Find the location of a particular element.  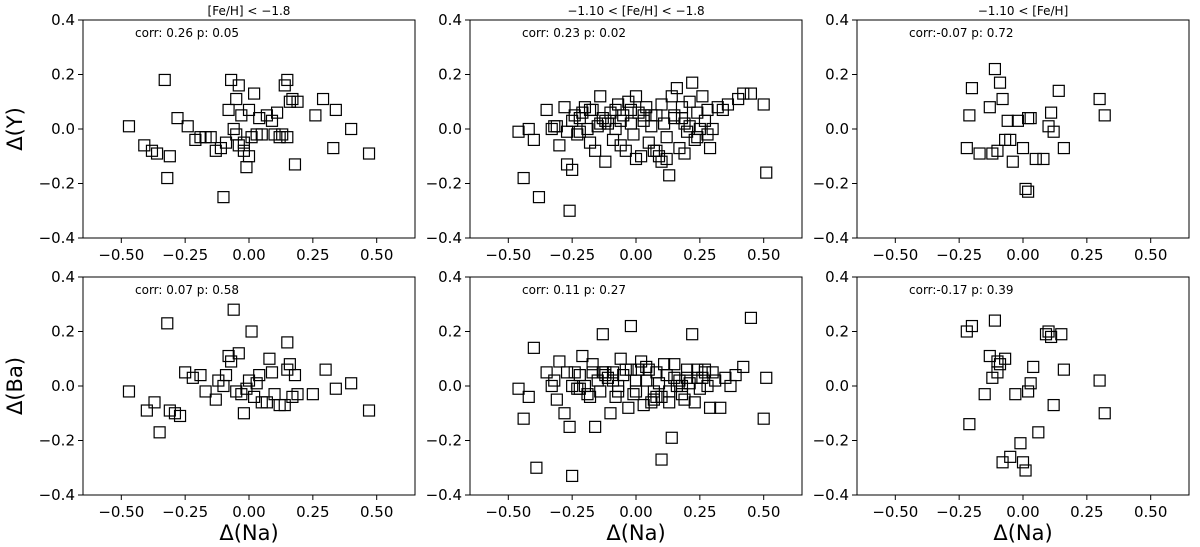

y-tick-label: 0.4 is located at coordinates (837, 20).